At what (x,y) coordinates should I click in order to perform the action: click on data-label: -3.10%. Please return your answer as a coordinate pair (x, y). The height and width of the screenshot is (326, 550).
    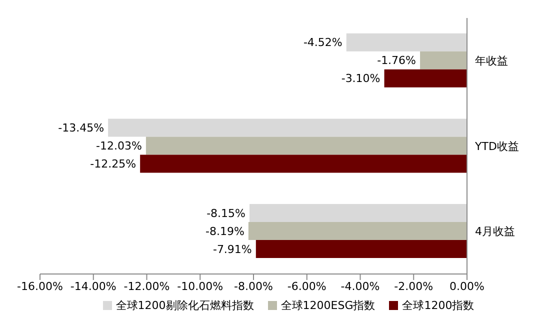
    Looking at the image, I should click on (360, 79).